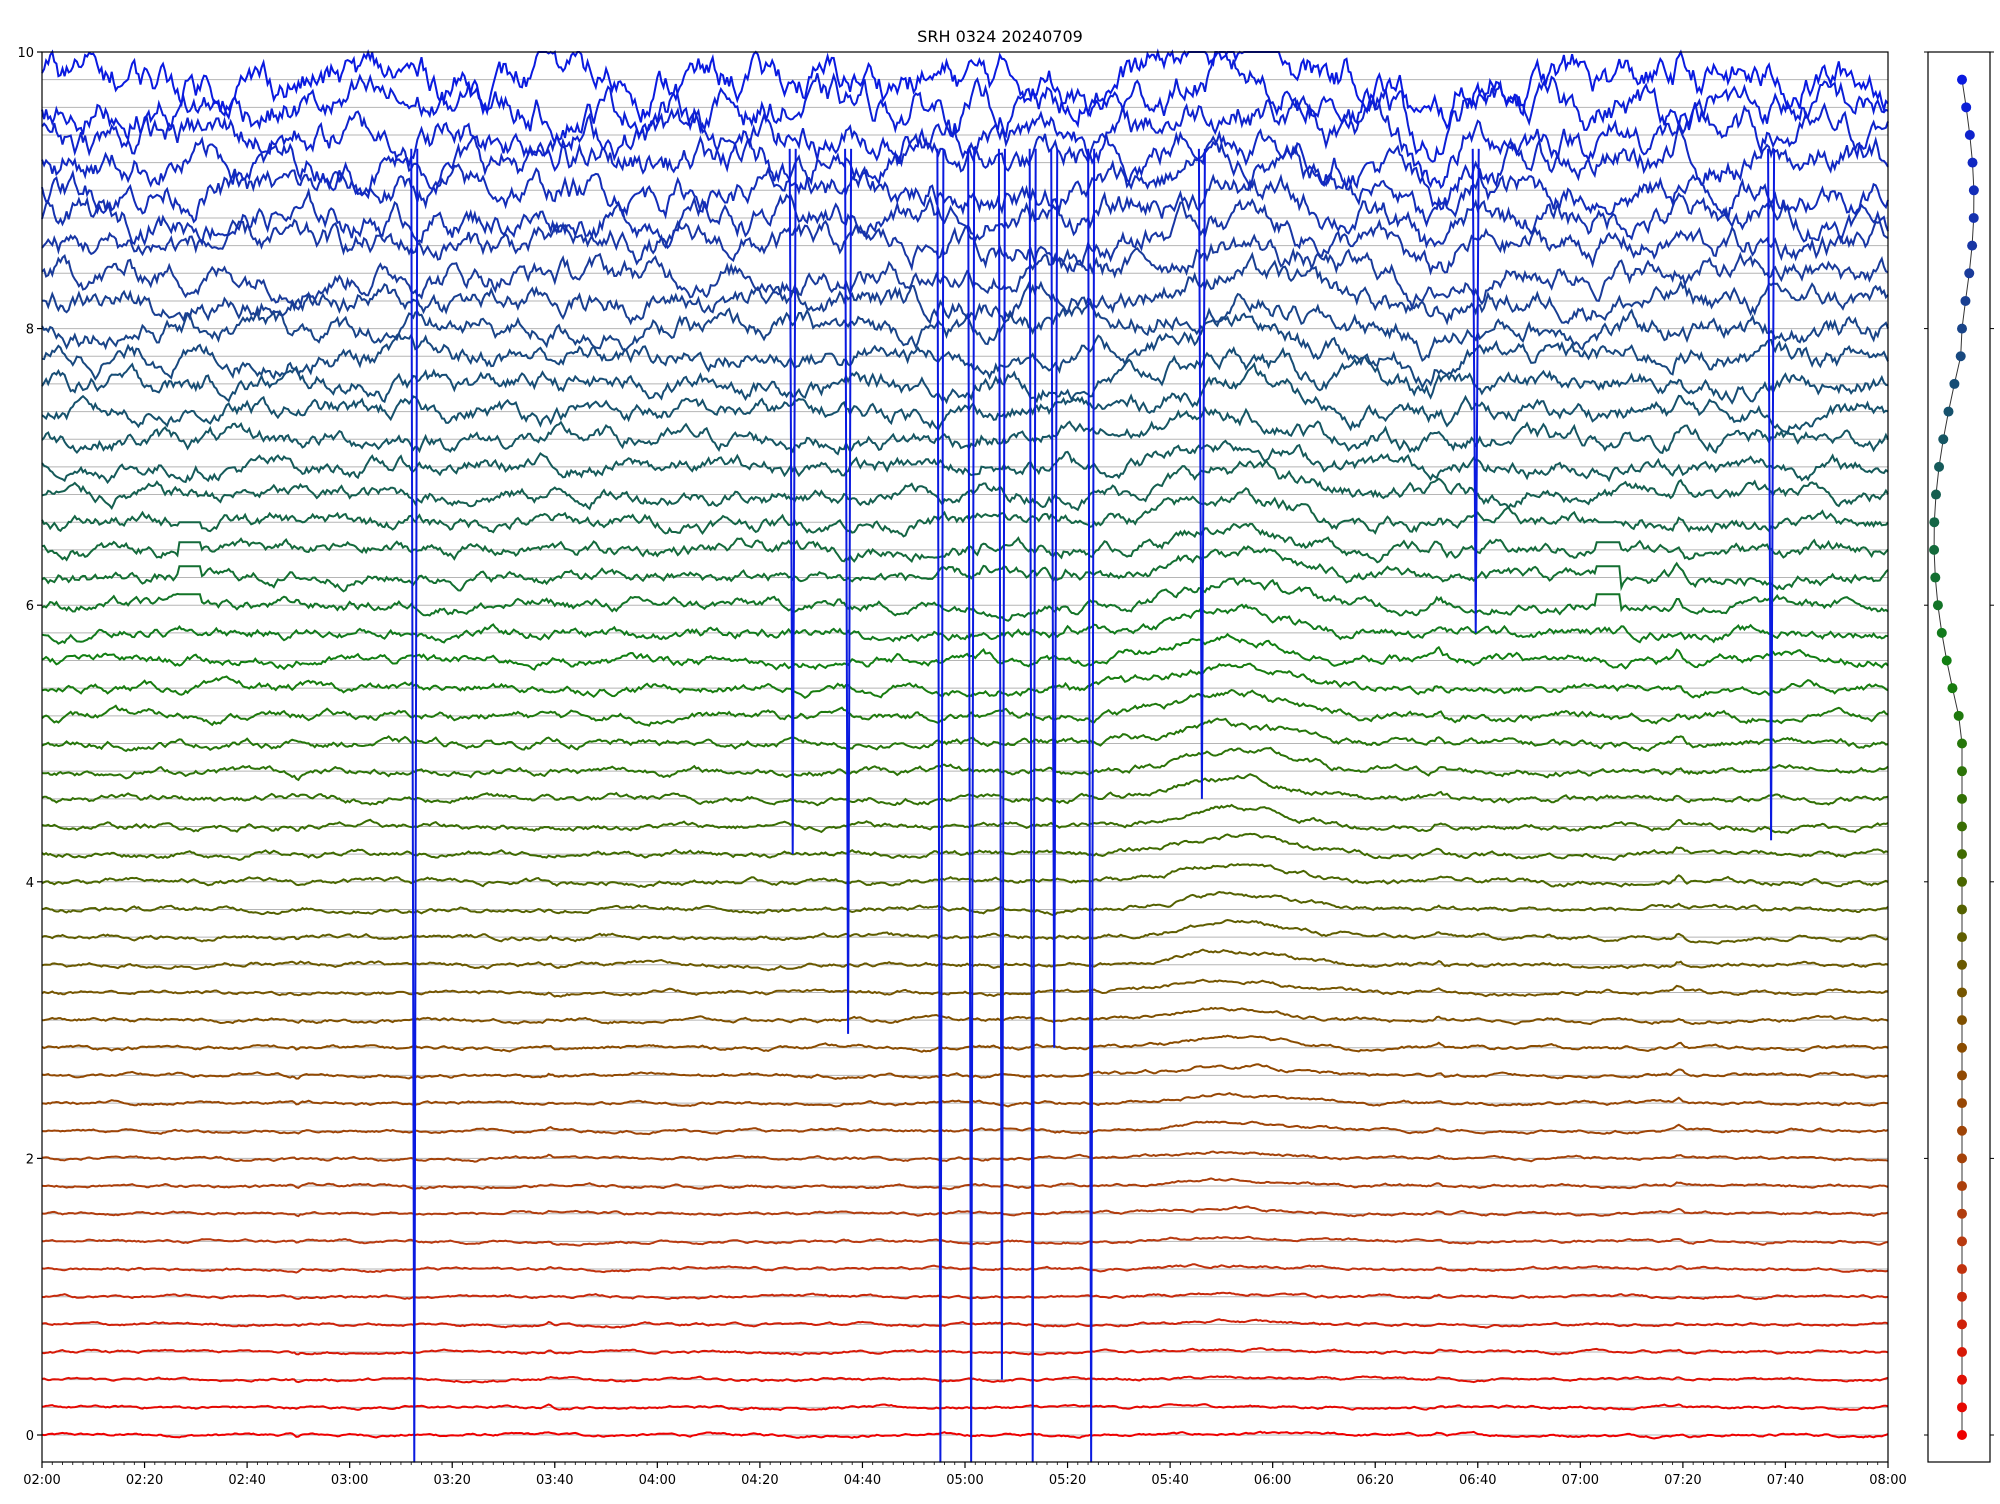 This screenshot has width=2000, height=1504. What do you see at coordinates (30, 883) in the screenshot?
I see `y-tick-label: 4` at bounding box center [30, 883].